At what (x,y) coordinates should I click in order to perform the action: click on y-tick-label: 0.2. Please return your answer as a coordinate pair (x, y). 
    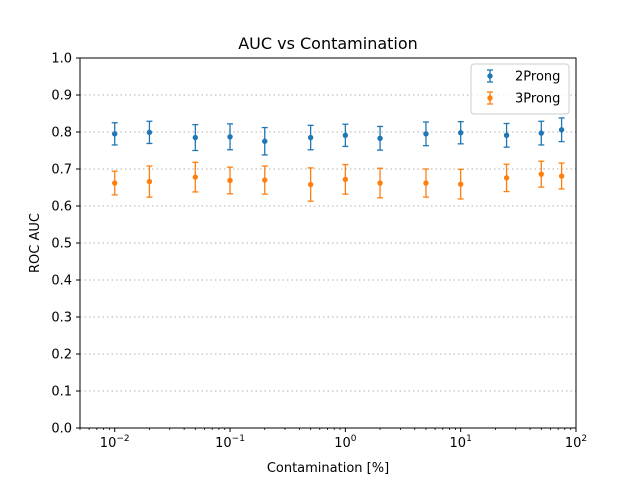
    Looking at the image, I should click on (61, 355).